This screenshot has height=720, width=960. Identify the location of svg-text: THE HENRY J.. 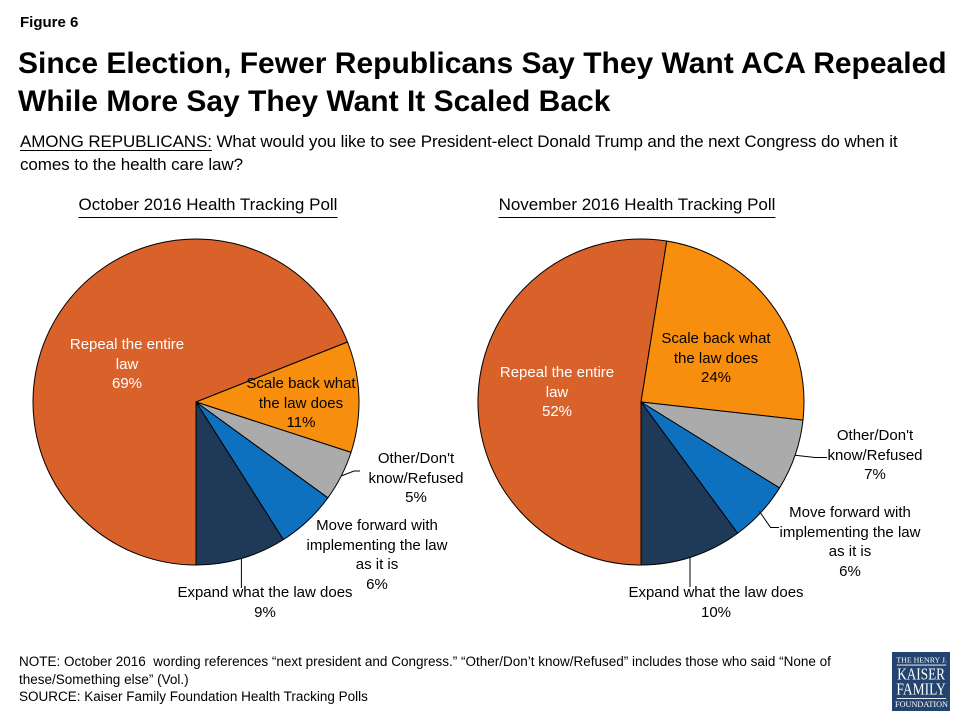
(921, 660).